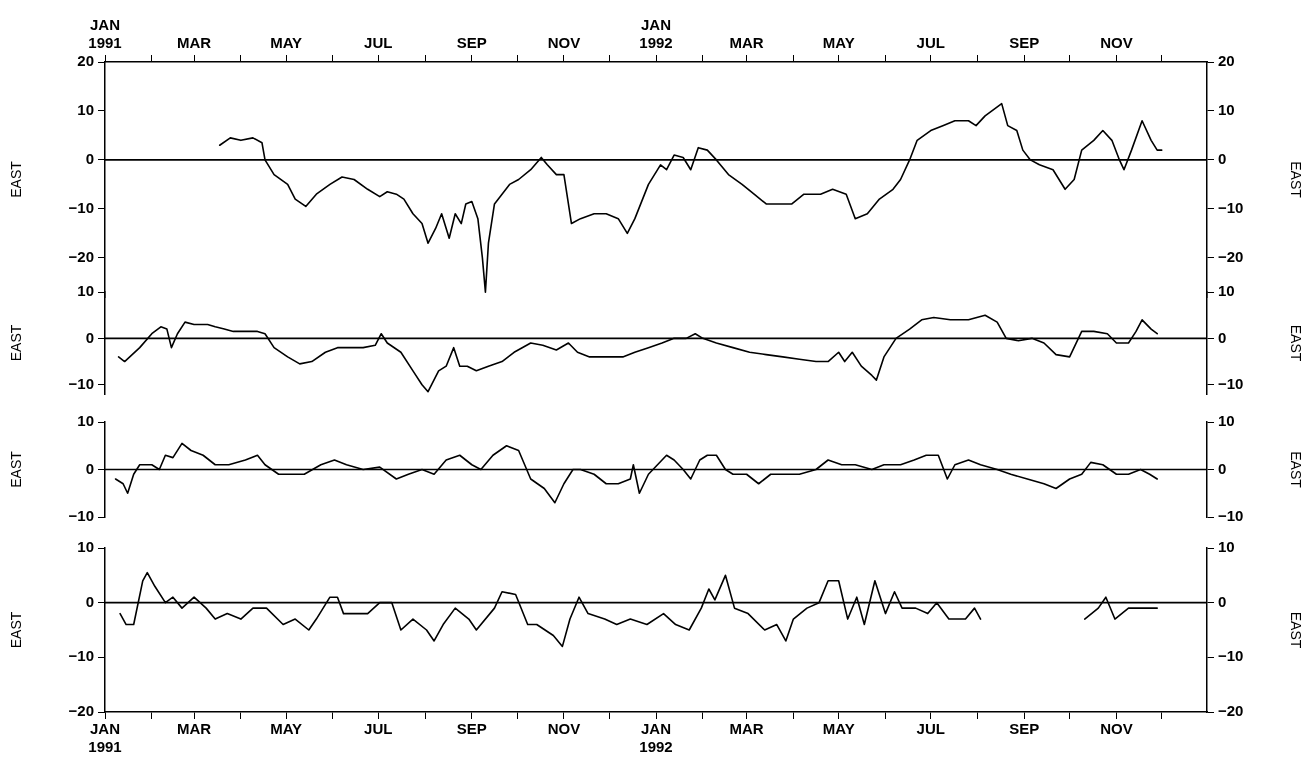 Image resolution: width=1312 pixels, height=763 pixels. Describe the element at coordinates (1226, 61) in the screenshot. I see `y2-tick-label: 20` at that location.